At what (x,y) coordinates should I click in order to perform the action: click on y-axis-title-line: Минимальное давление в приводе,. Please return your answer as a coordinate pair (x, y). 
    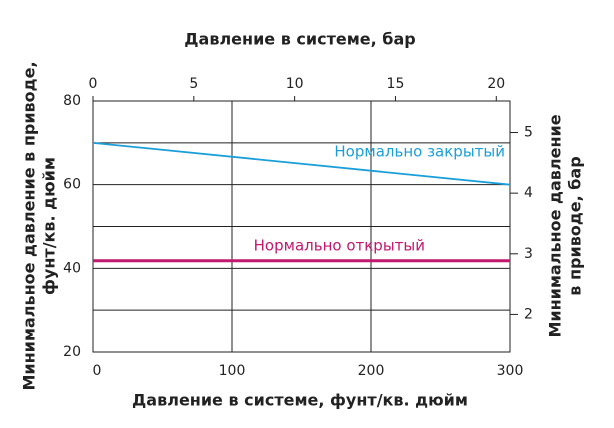
    Looking at the image, I should click on (29, 225).